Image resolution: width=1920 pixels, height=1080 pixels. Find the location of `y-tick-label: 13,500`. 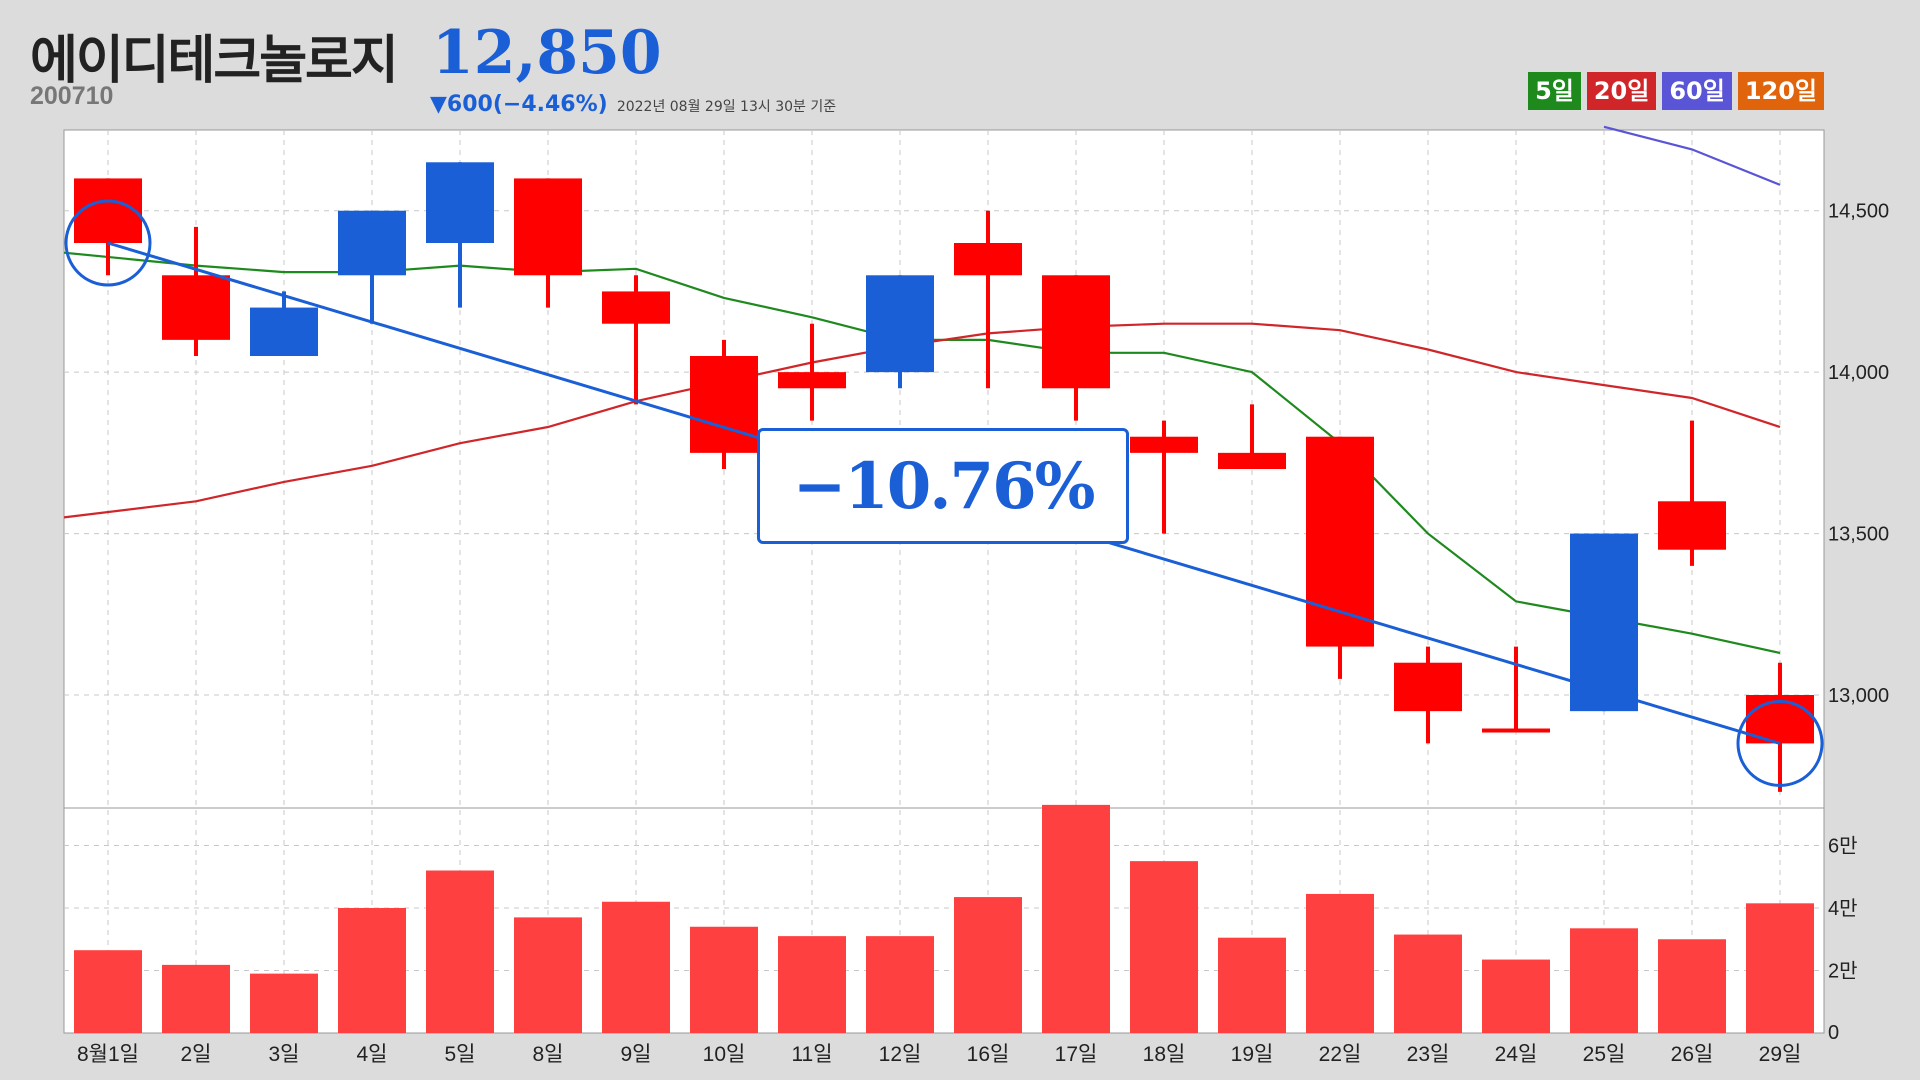

y-tick-label: 13,500 is located at coordinates (1858, 535).